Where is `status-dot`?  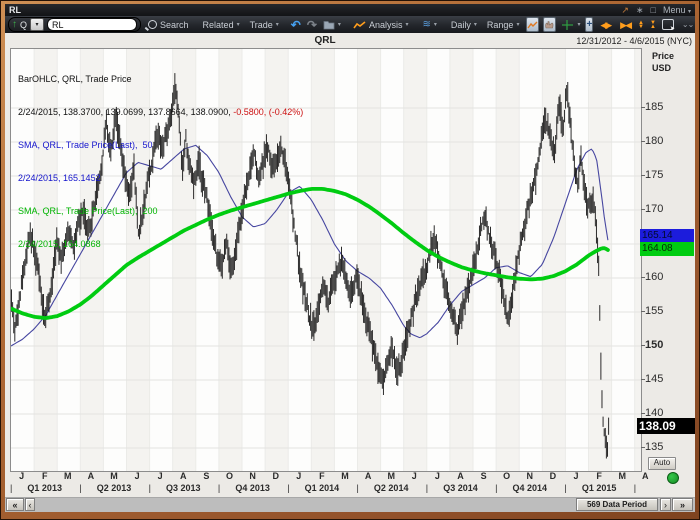
status-dot is located at coordinates (673, 478).